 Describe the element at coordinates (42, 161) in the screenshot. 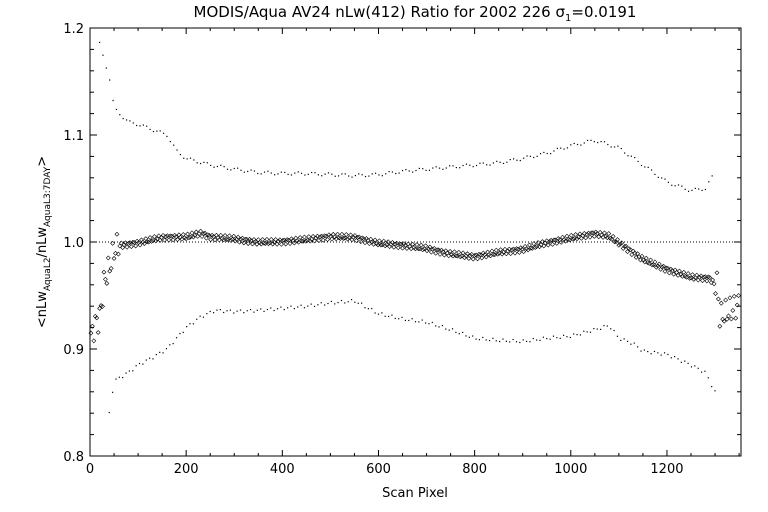

I see `y-label-close: >` at that location.